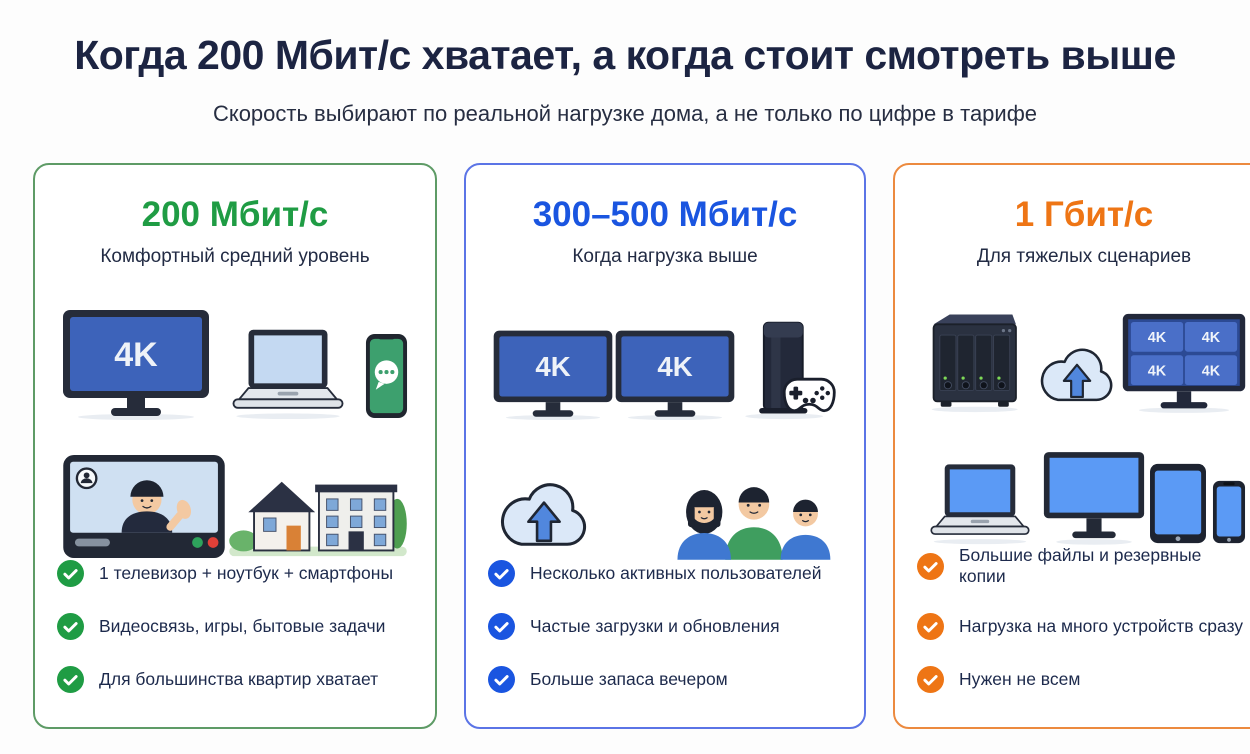 The height and width of the screenshot is (754, 1250). Describe the element at coordinates (1228, 512) in the screenshot. I see `smartphone-icon` at that location.